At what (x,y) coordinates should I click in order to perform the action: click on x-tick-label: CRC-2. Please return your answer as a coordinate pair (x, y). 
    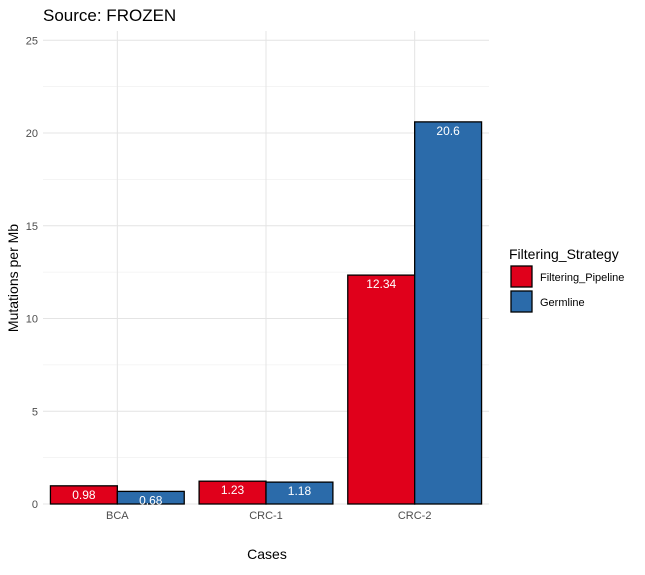
    Looking at the image, I should click on (415, 516).